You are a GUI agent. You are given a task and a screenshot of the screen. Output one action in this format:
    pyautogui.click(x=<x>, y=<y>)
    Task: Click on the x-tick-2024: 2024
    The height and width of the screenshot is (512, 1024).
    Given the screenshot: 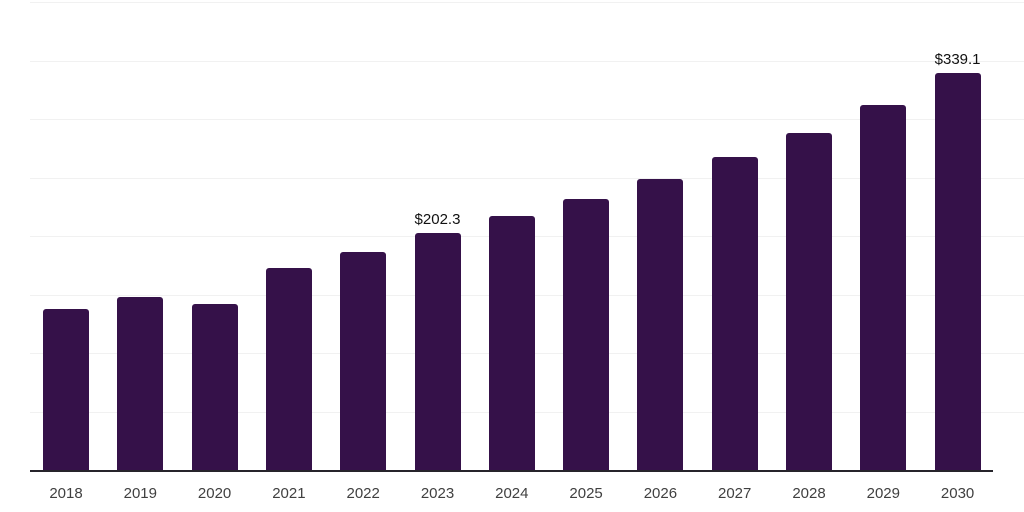 What is the action you would take?
    pyautogui.click(x=512, y=493)
    